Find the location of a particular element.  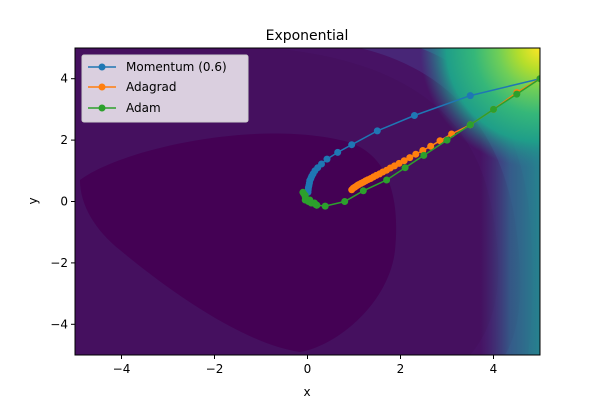

x-tick-label: −2 is located at coordinates (215, 369).